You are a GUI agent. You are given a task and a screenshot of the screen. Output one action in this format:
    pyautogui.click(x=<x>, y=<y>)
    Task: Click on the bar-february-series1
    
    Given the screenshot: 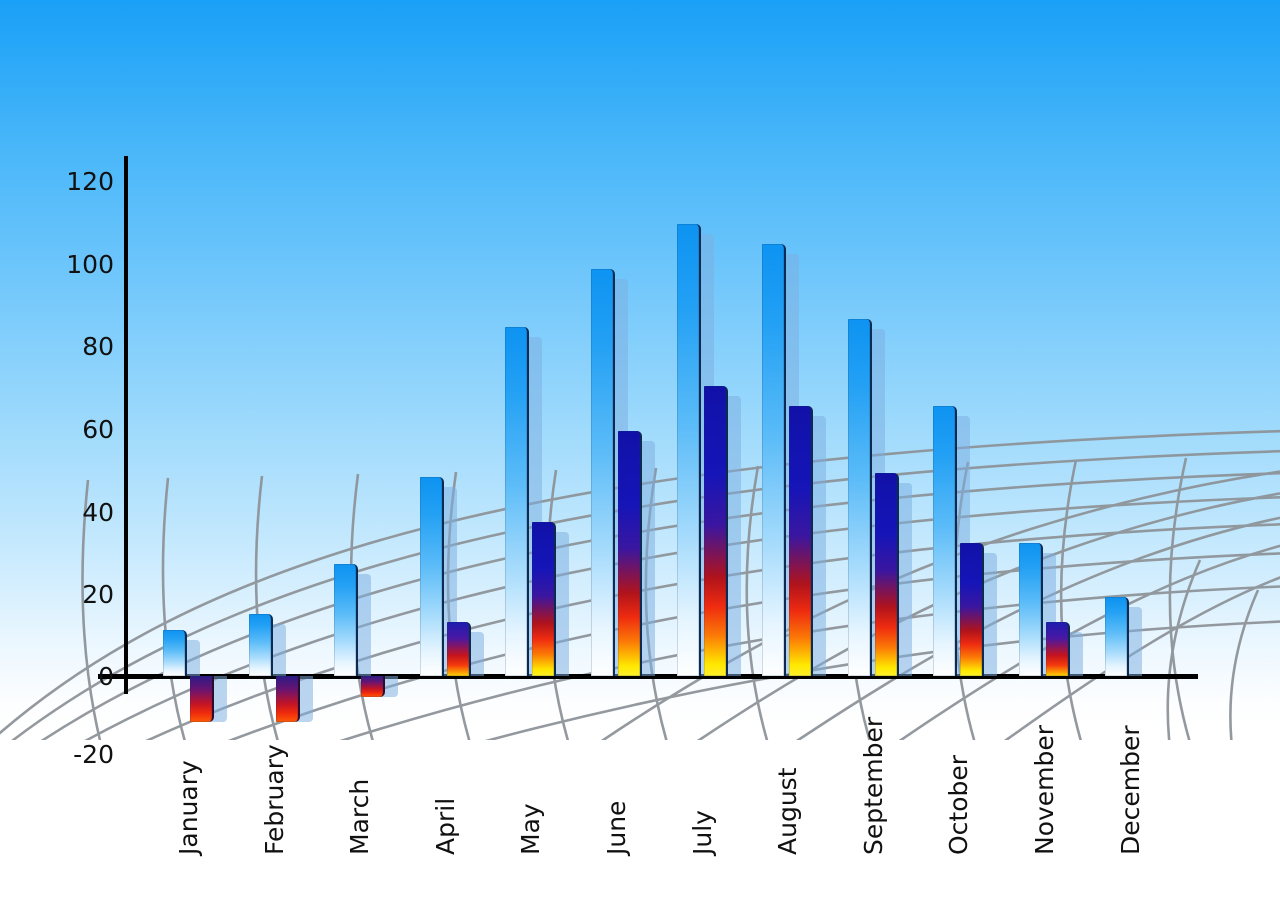 What is the action you would take?
    pyautogui.click(x=260, y=644)
    